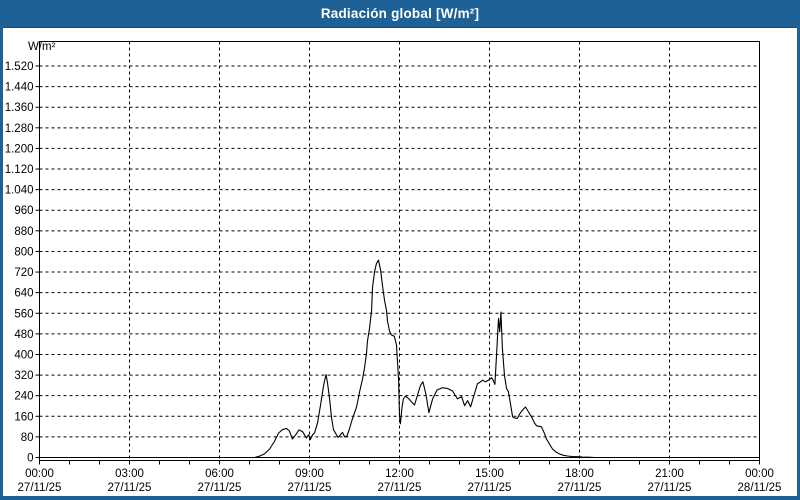 This screenshot has width=800, height=500. I want to click on y-tick-label: 1.280, so click(19, 129).